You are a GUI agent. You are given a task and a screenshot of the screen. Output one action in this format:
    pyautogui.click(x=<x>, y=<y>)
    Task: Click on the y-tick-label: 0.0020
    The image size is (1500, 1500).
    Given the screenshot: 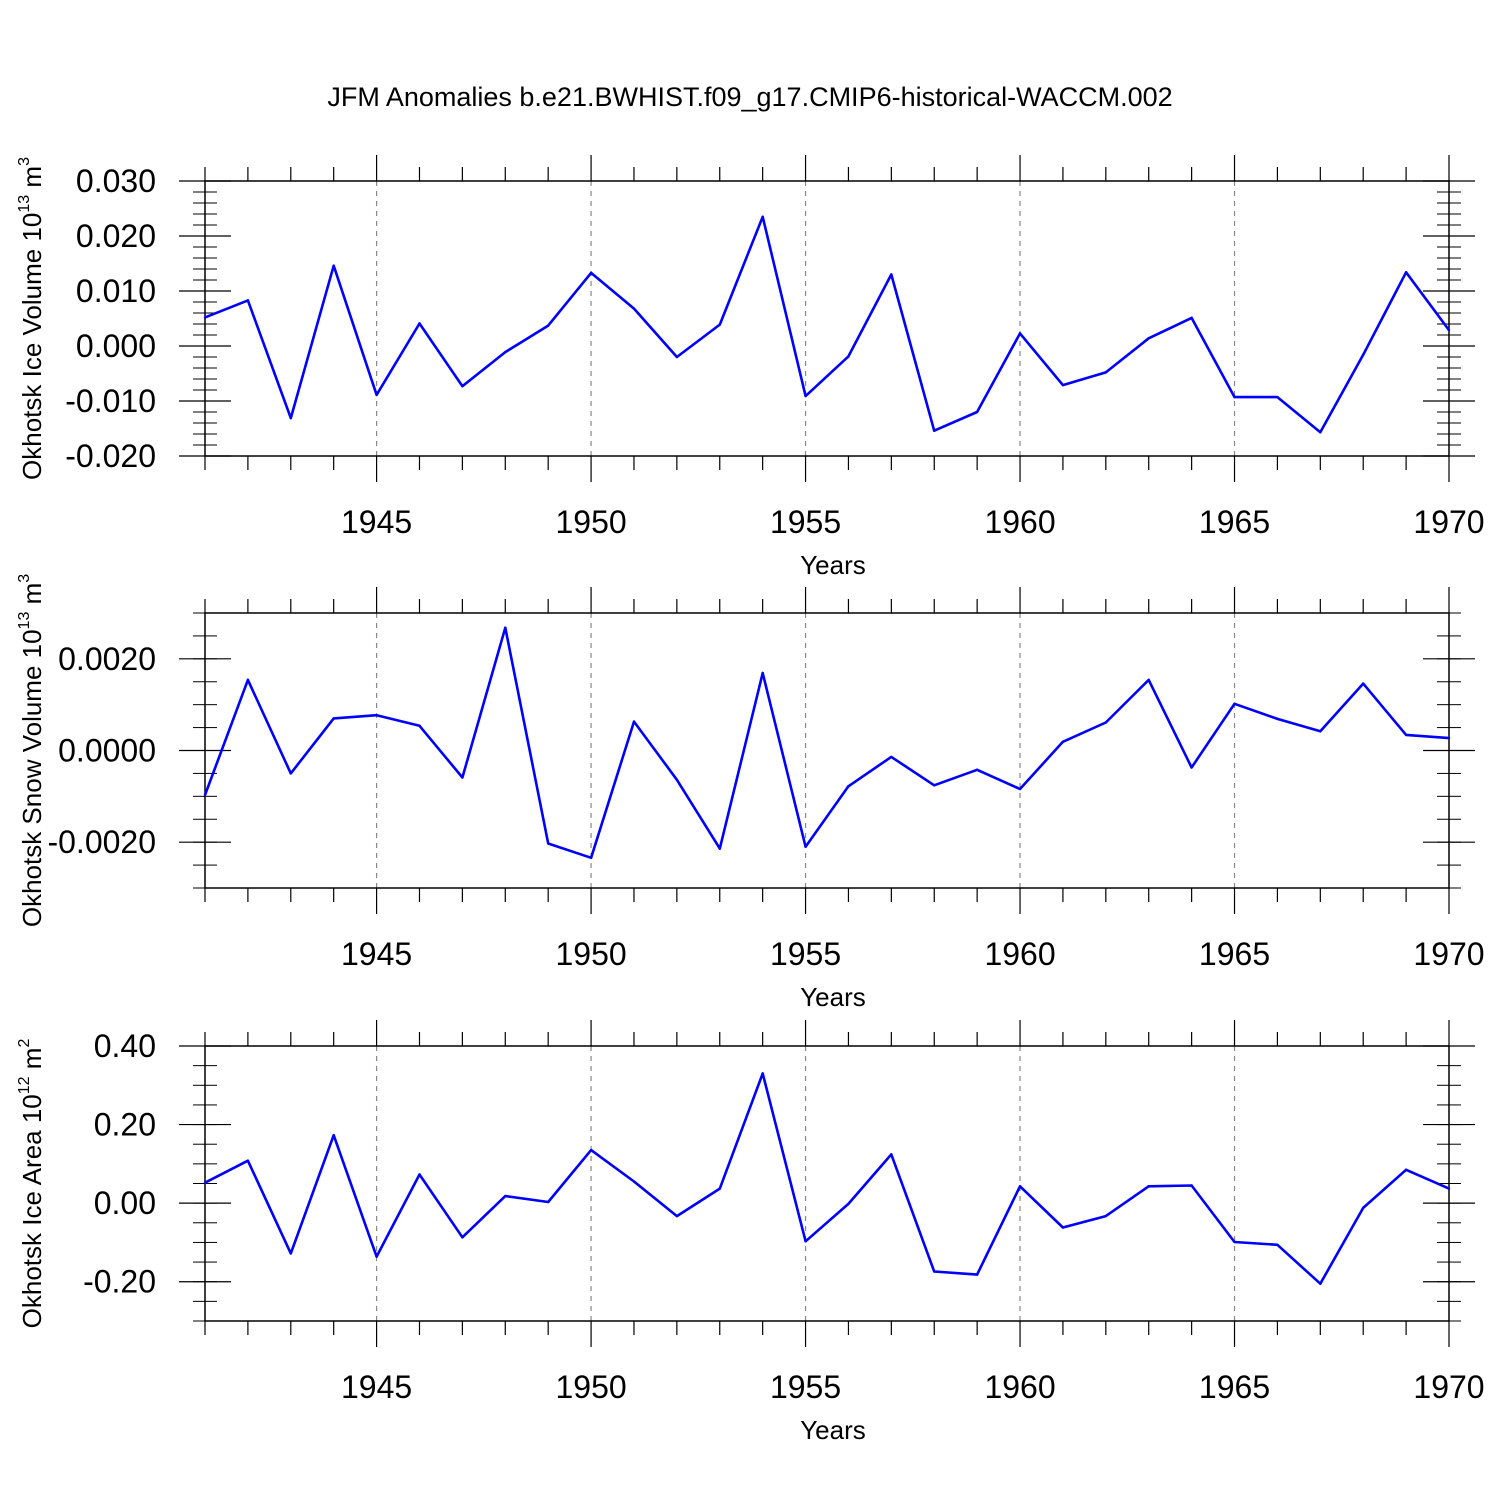 What is the action you would take?
    pyautogui.click(x=107, y=659)
    